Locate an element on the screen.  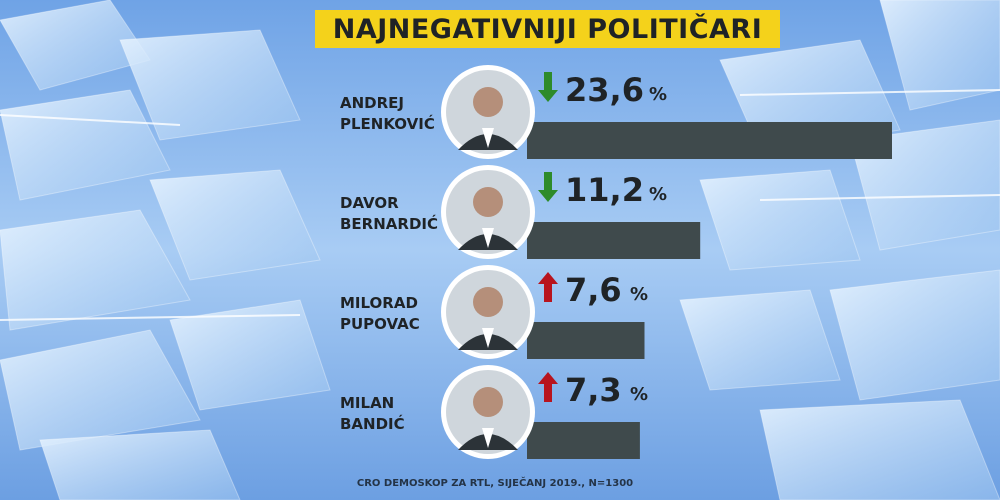
value-label: 7,3 is located at coordinates (593, 390).